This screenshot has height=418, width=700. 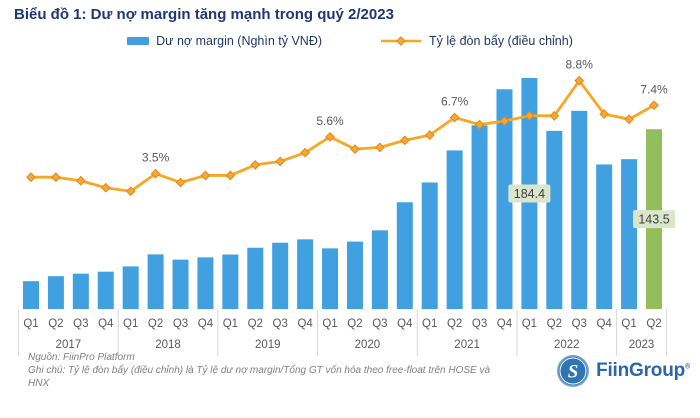 I want to click on tick-Q2-2017: Q2, so click(x=55, y=324).